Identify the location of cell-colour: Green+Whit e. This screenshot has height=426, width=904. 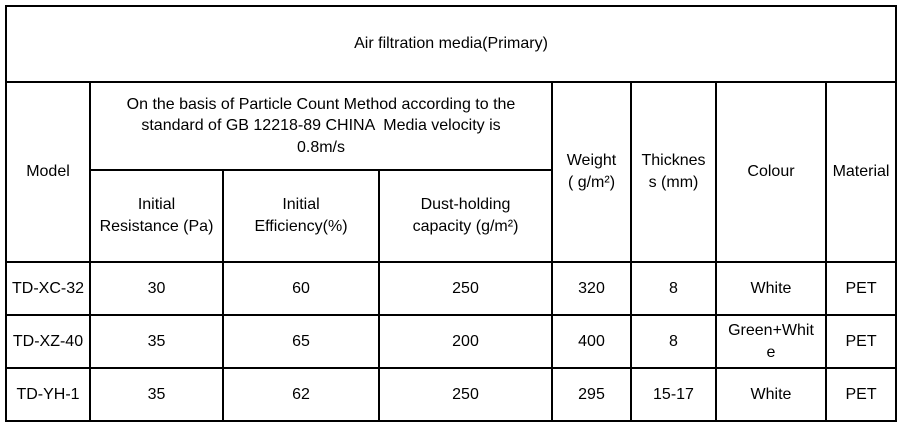
(771, 341).